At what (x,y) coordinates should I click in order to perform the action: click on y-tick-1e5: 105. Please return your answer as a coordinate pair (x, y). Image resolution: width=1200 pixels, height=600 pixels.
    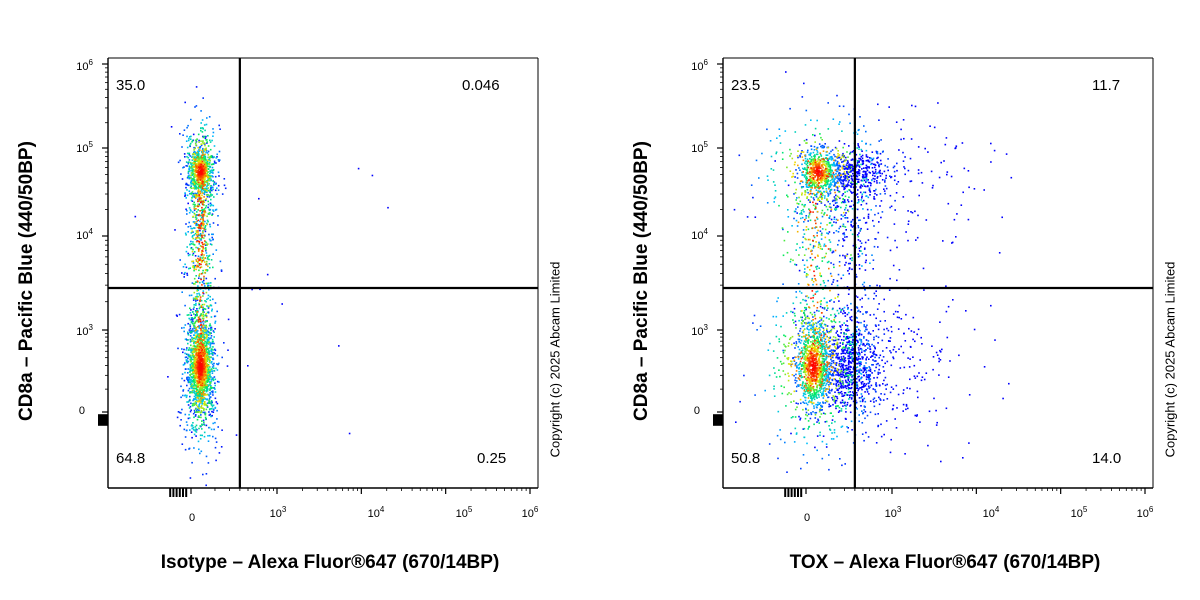
    Looking at the image, I should click on (84, 147).